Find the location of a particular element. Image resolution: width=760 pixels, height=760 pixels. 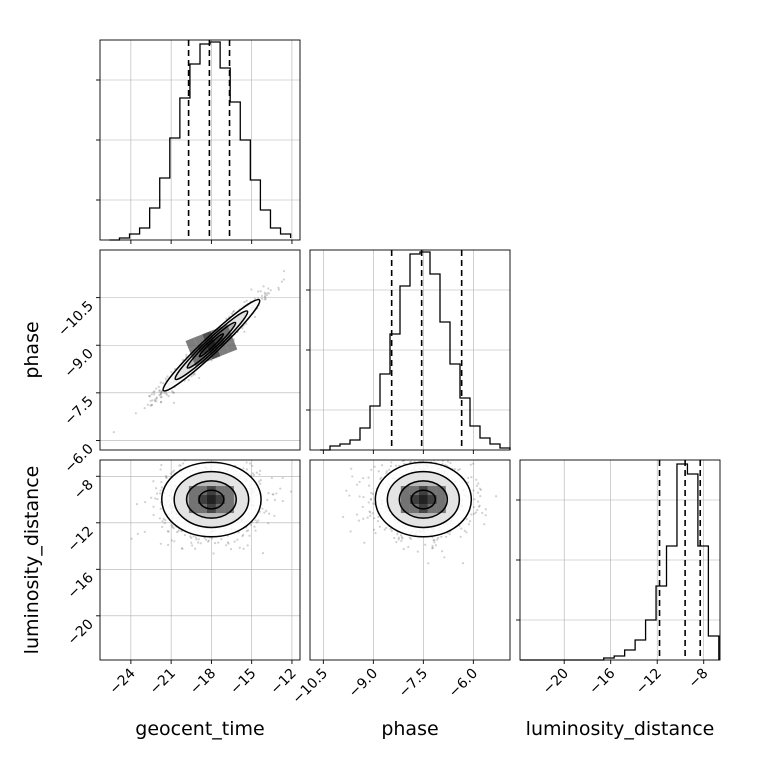

ytick-label: −12 is located at coordinates (81, 539).